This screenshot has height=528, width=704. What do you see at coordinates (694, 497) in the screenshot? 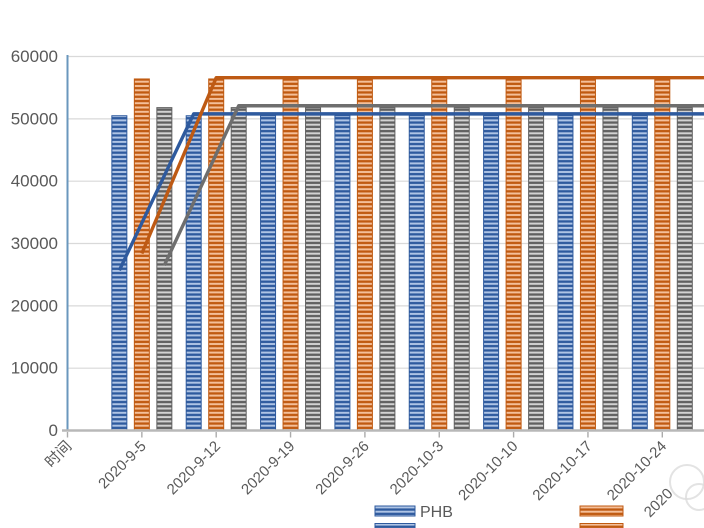
I see `watermark-circle` at bounding box center [694, 497].